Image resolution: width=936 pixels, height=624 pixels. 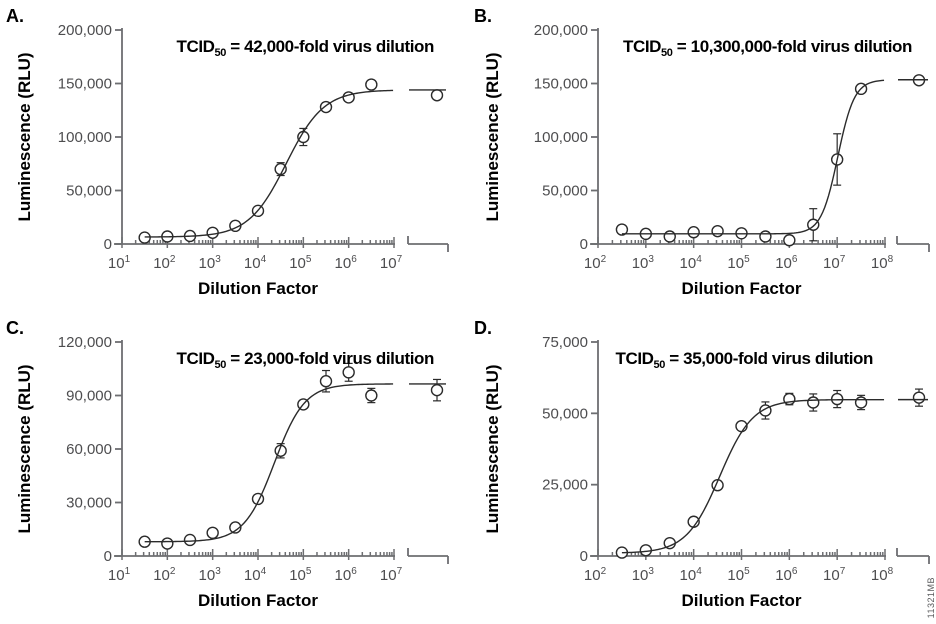 I want to click on panel-title: TCID50 = 42,000-fold virus dilution, so click(x=305, y=48).